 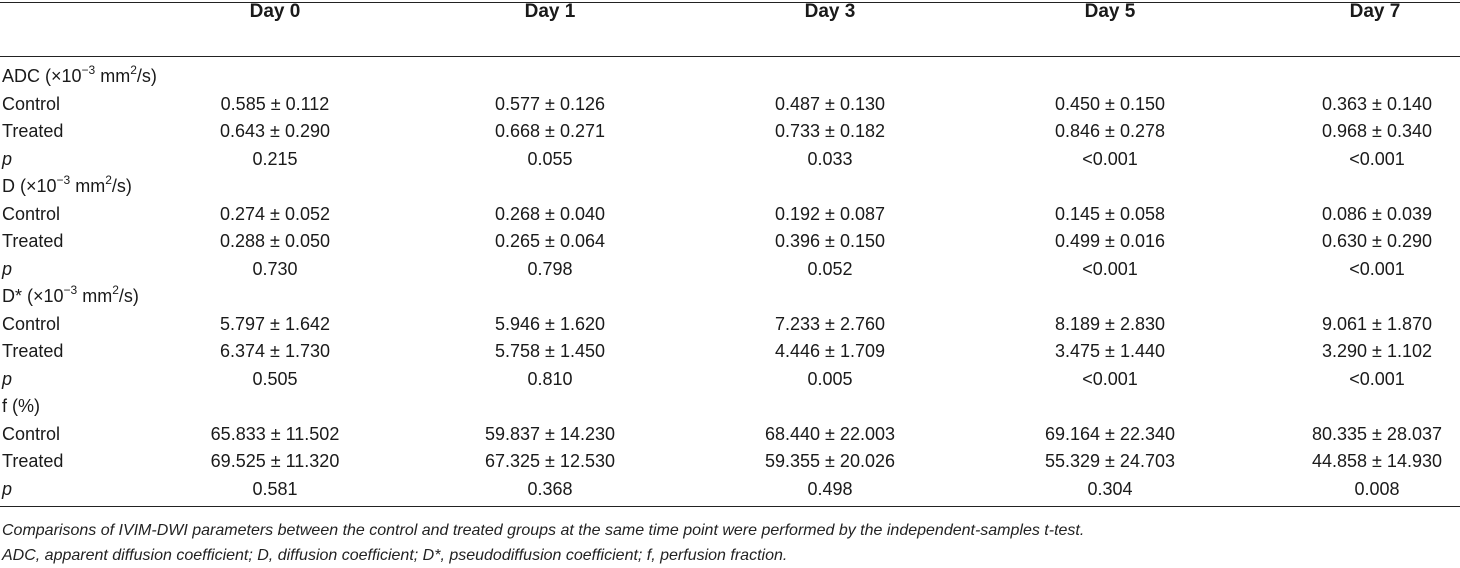 What do you see at coordinates (1377, 131) in the screenshot?
I see `table-cell: 0.968 ± 0.340` at bounding box center [1377, 131].